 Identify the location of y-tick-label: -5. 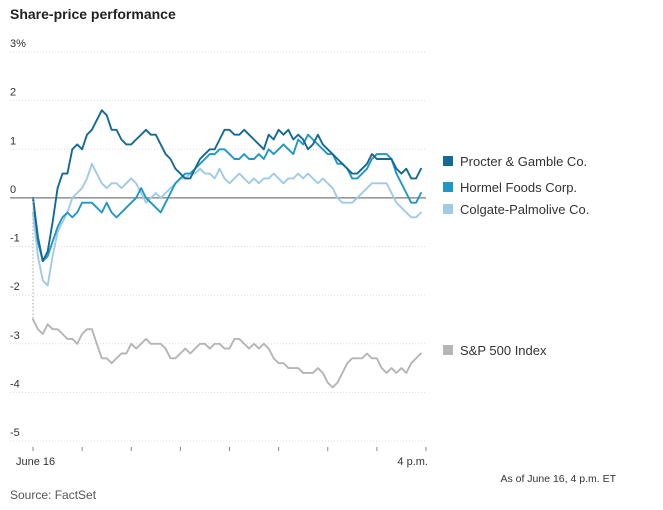
(15, 433).